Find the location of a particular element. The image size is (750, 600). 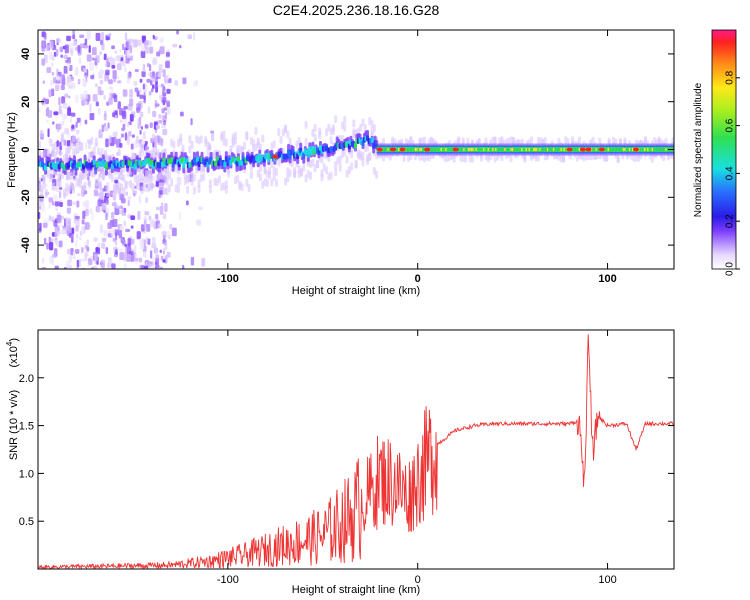

snr-y-tick-label: 1.5 is located at coordinates (26, 427).